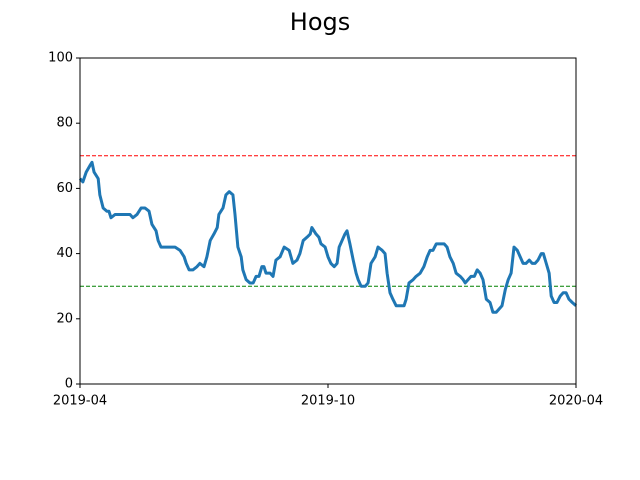 This screenshot has width=640, height=480. I want to click on x-tick-label: 2019-10, so click(328, 401).